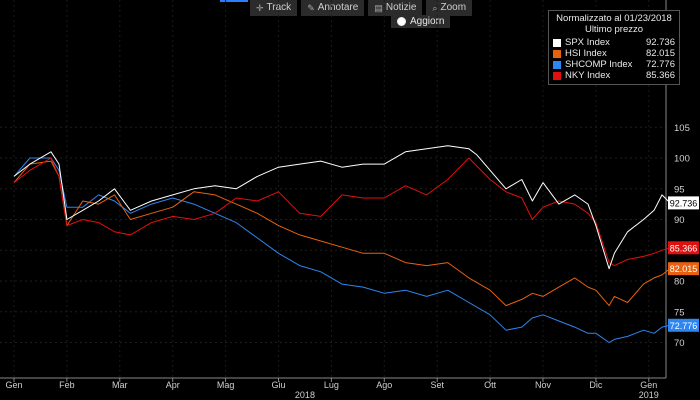 This screenshot has width=700, height=400. What do you see at coordinates (331, 385) in the screenshot?
I see `x-tick-label: Lug` at bounding box center [331, 385].